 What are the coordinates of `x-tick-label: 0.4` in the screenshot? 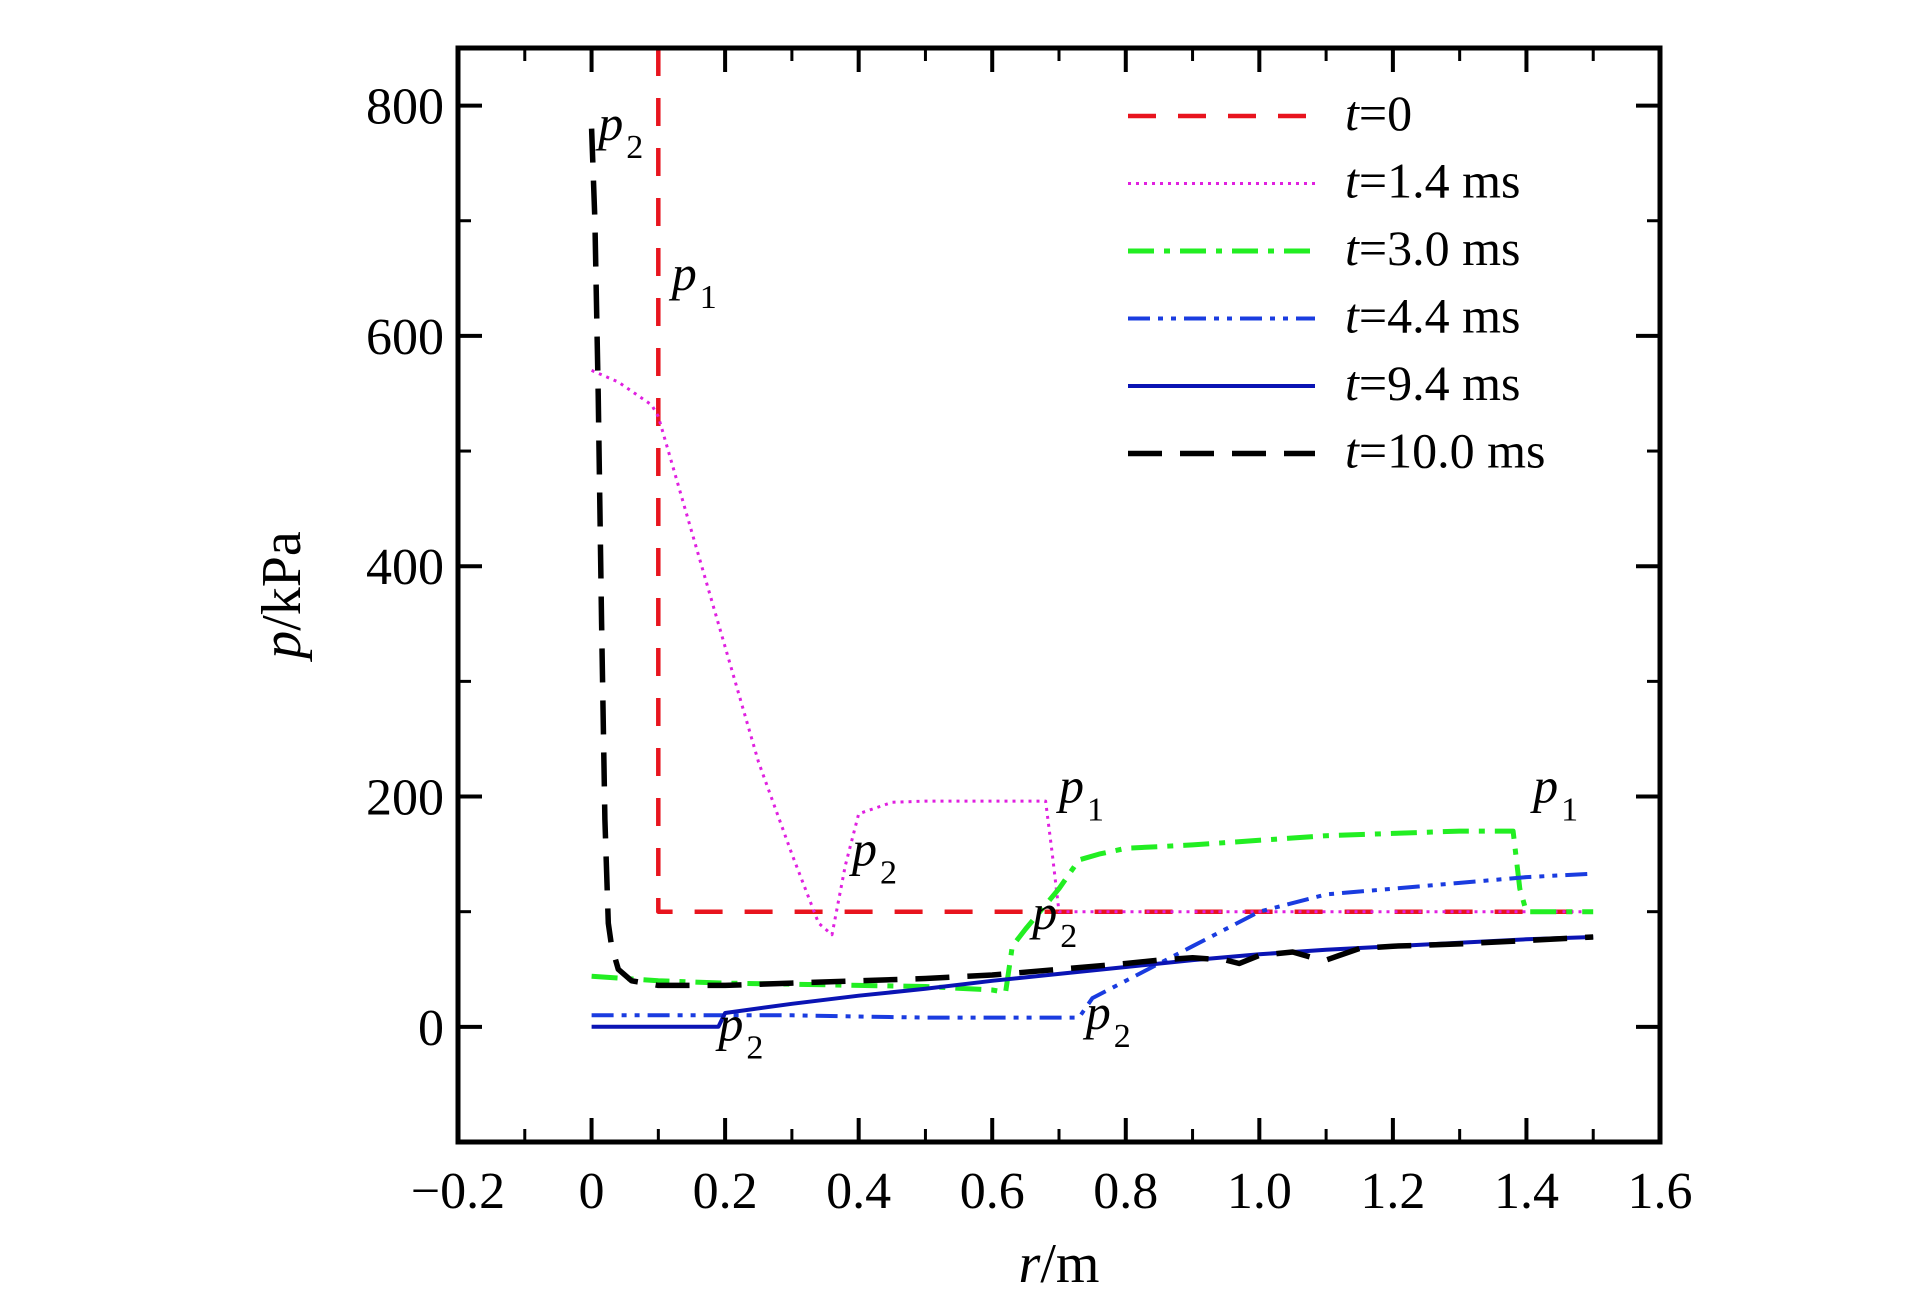 It's located at (858, 1191).